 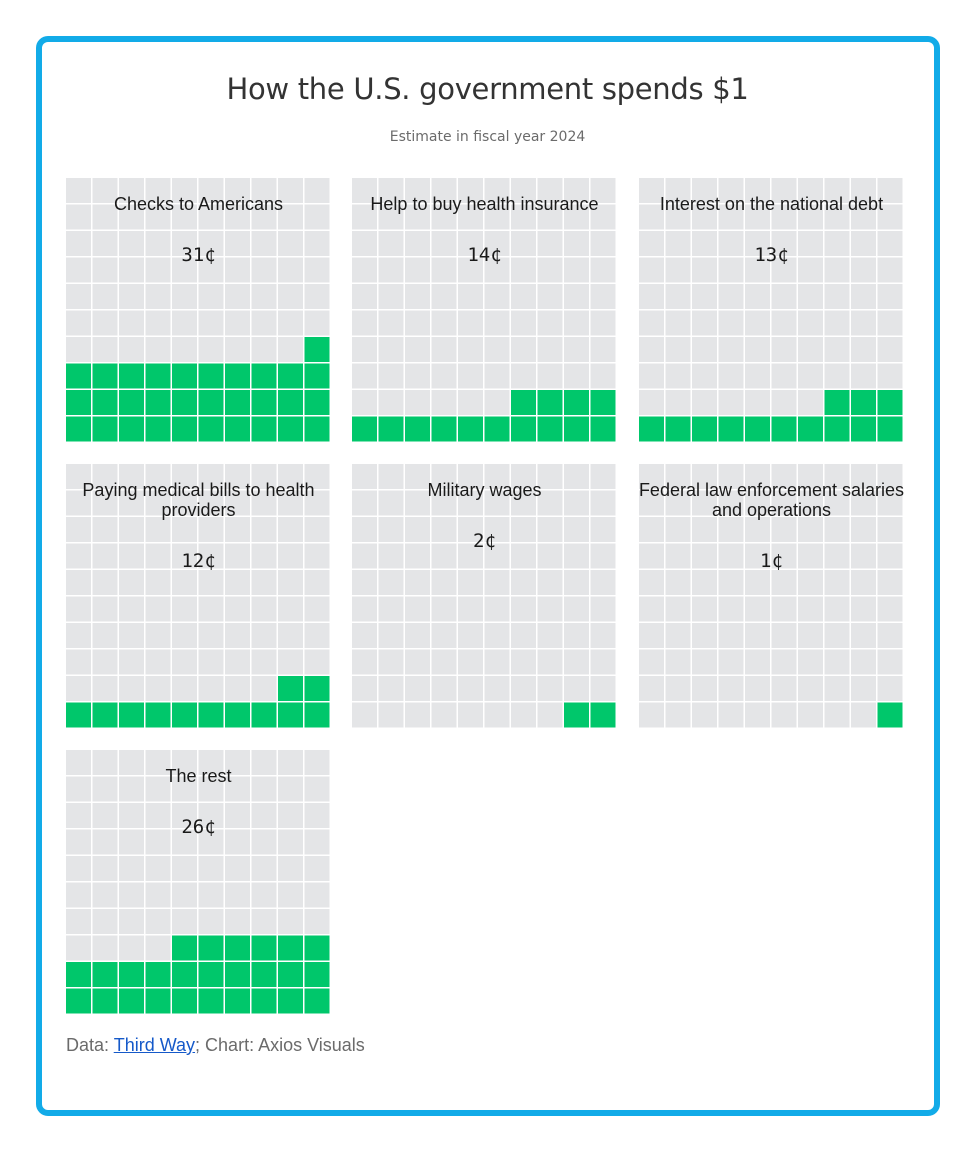 I want to click on waffle-grid, so click(x=198, y=596).